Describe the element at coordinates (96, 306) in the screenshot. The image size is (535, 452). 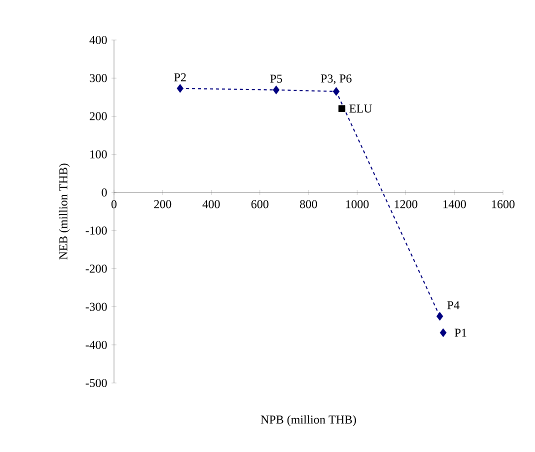
I see `y-tick-label: -300` at that location.